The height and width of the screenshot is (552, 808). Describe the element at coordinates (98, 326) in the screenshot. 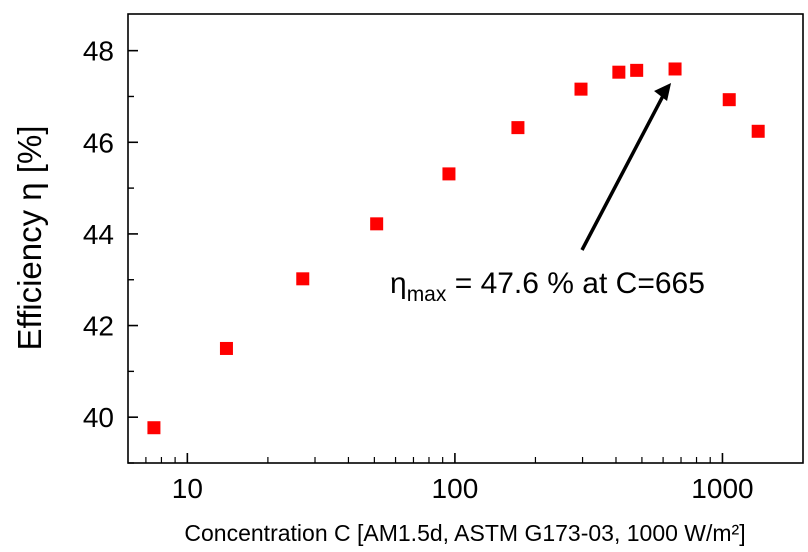

I see `y-tick-label: 42` at that location.